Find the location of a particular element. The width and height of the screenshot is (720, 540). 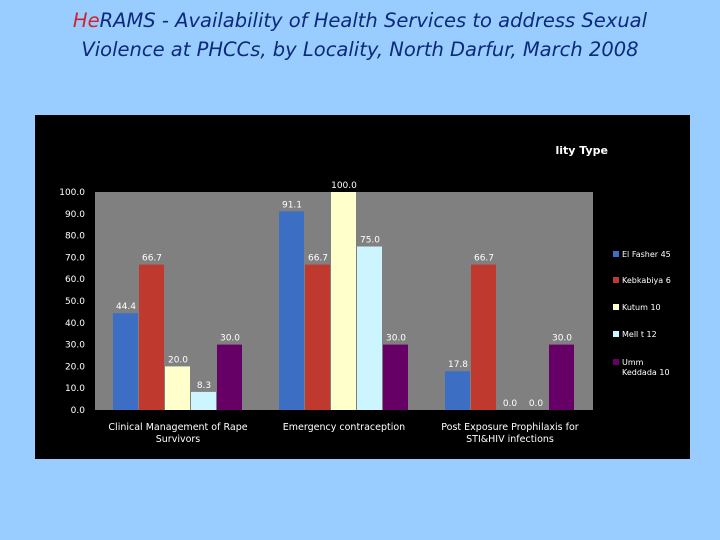

bar-value-label: 44.4 is located at coordinates (126, 307).